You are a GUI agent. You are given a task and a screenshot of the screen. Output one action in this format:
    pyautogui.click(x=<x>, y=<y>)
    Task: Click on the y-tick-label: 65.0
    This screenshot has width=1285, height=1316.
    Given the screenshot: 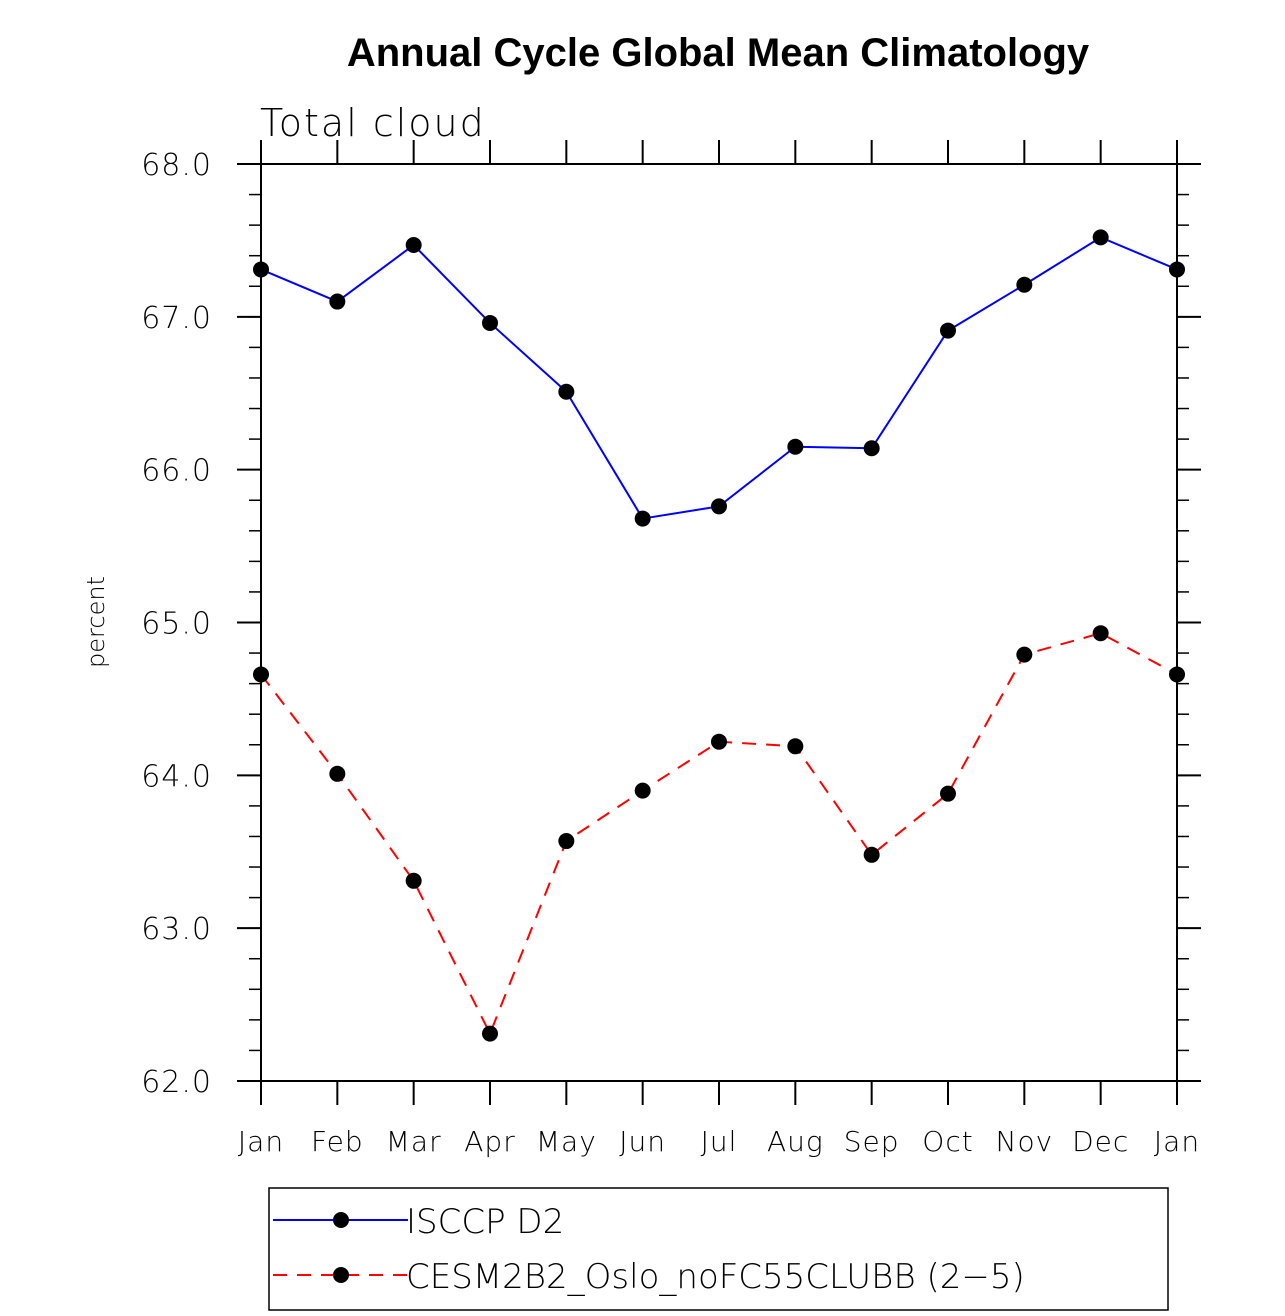 What is the action you would take?
    pyautogui.click(x=176, y=624)
    